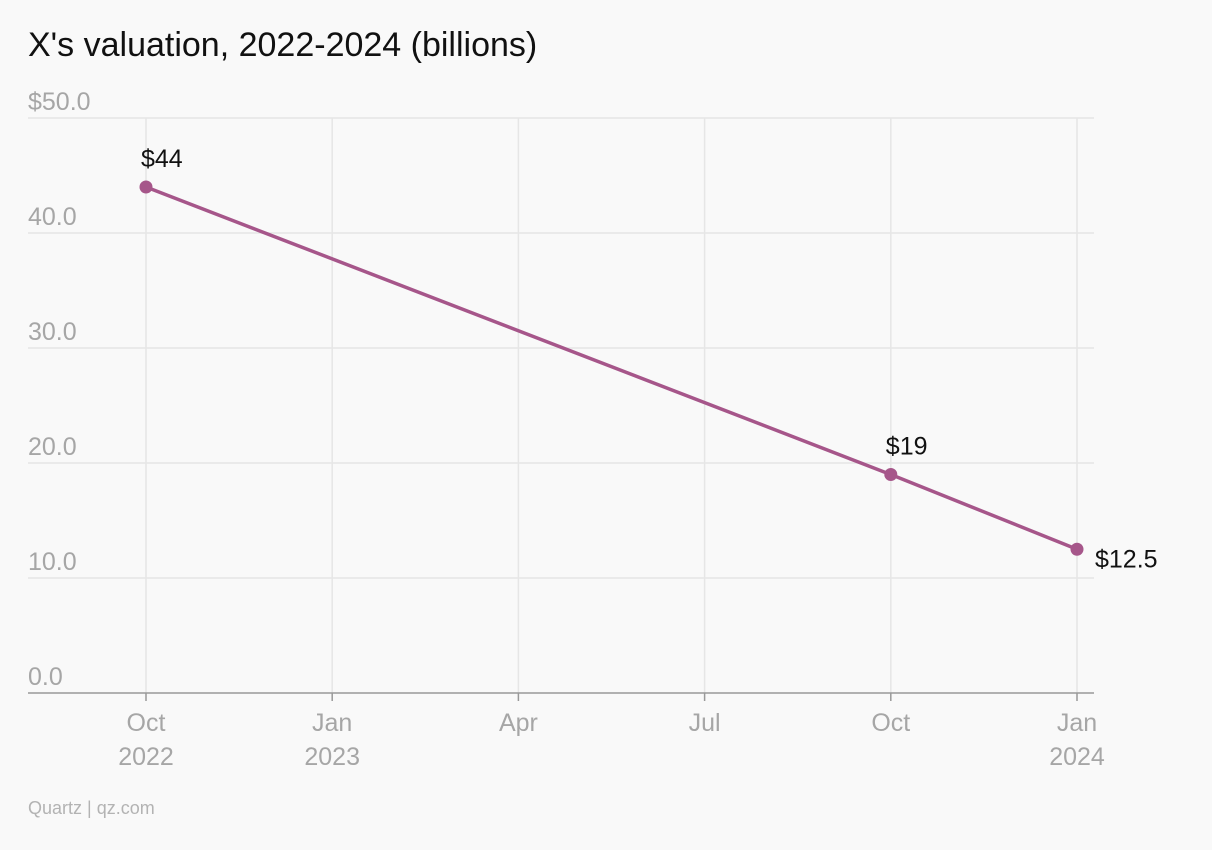 The height and width of the screenshot is (850, 1212). Describe the element at coordinates (705, 723) in the screenshot. I see `x-tick-month: Jul` at that location.